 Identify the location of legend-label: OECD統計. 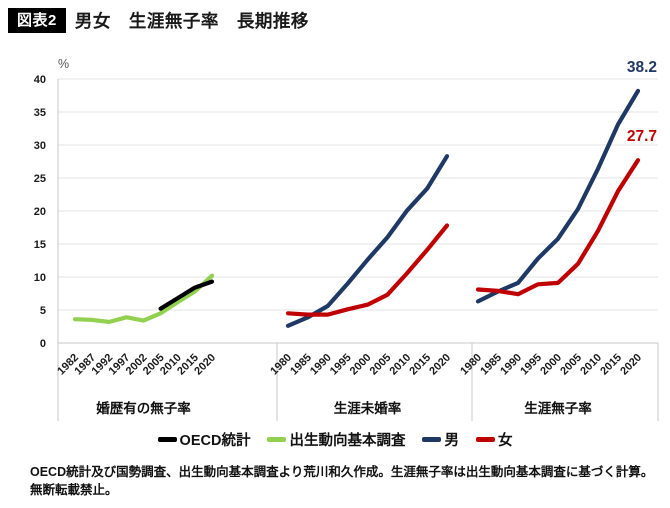
(215, 441).